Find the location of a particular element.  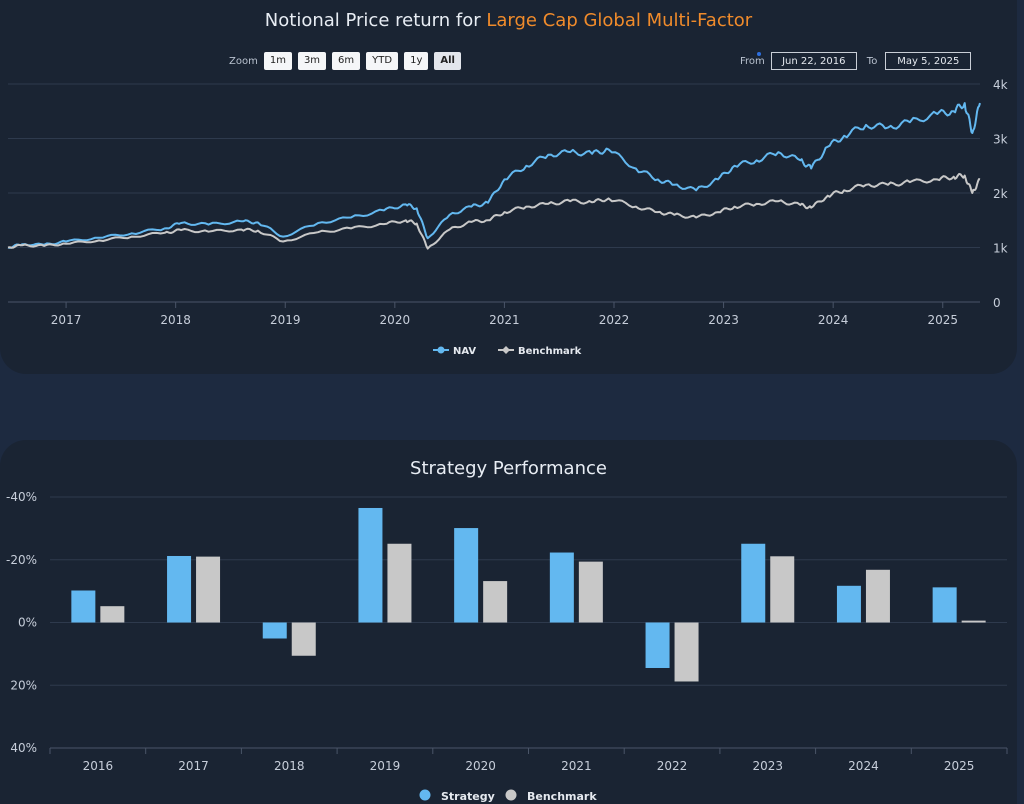

series-line-benchmark is located at coordinates (494, 211).